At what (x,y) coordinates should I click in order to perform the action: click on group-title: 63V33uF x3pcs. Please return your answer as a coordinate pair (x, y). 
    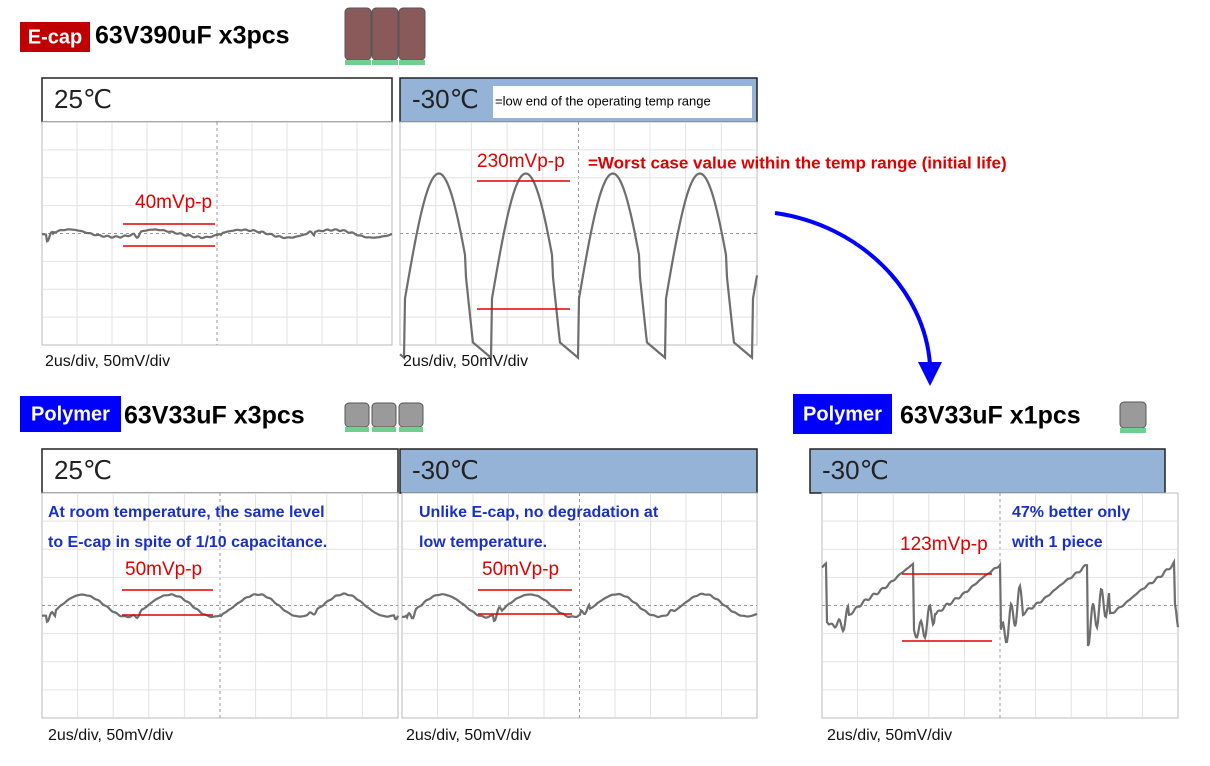
    Looking at the image, I should click on (214, 416).